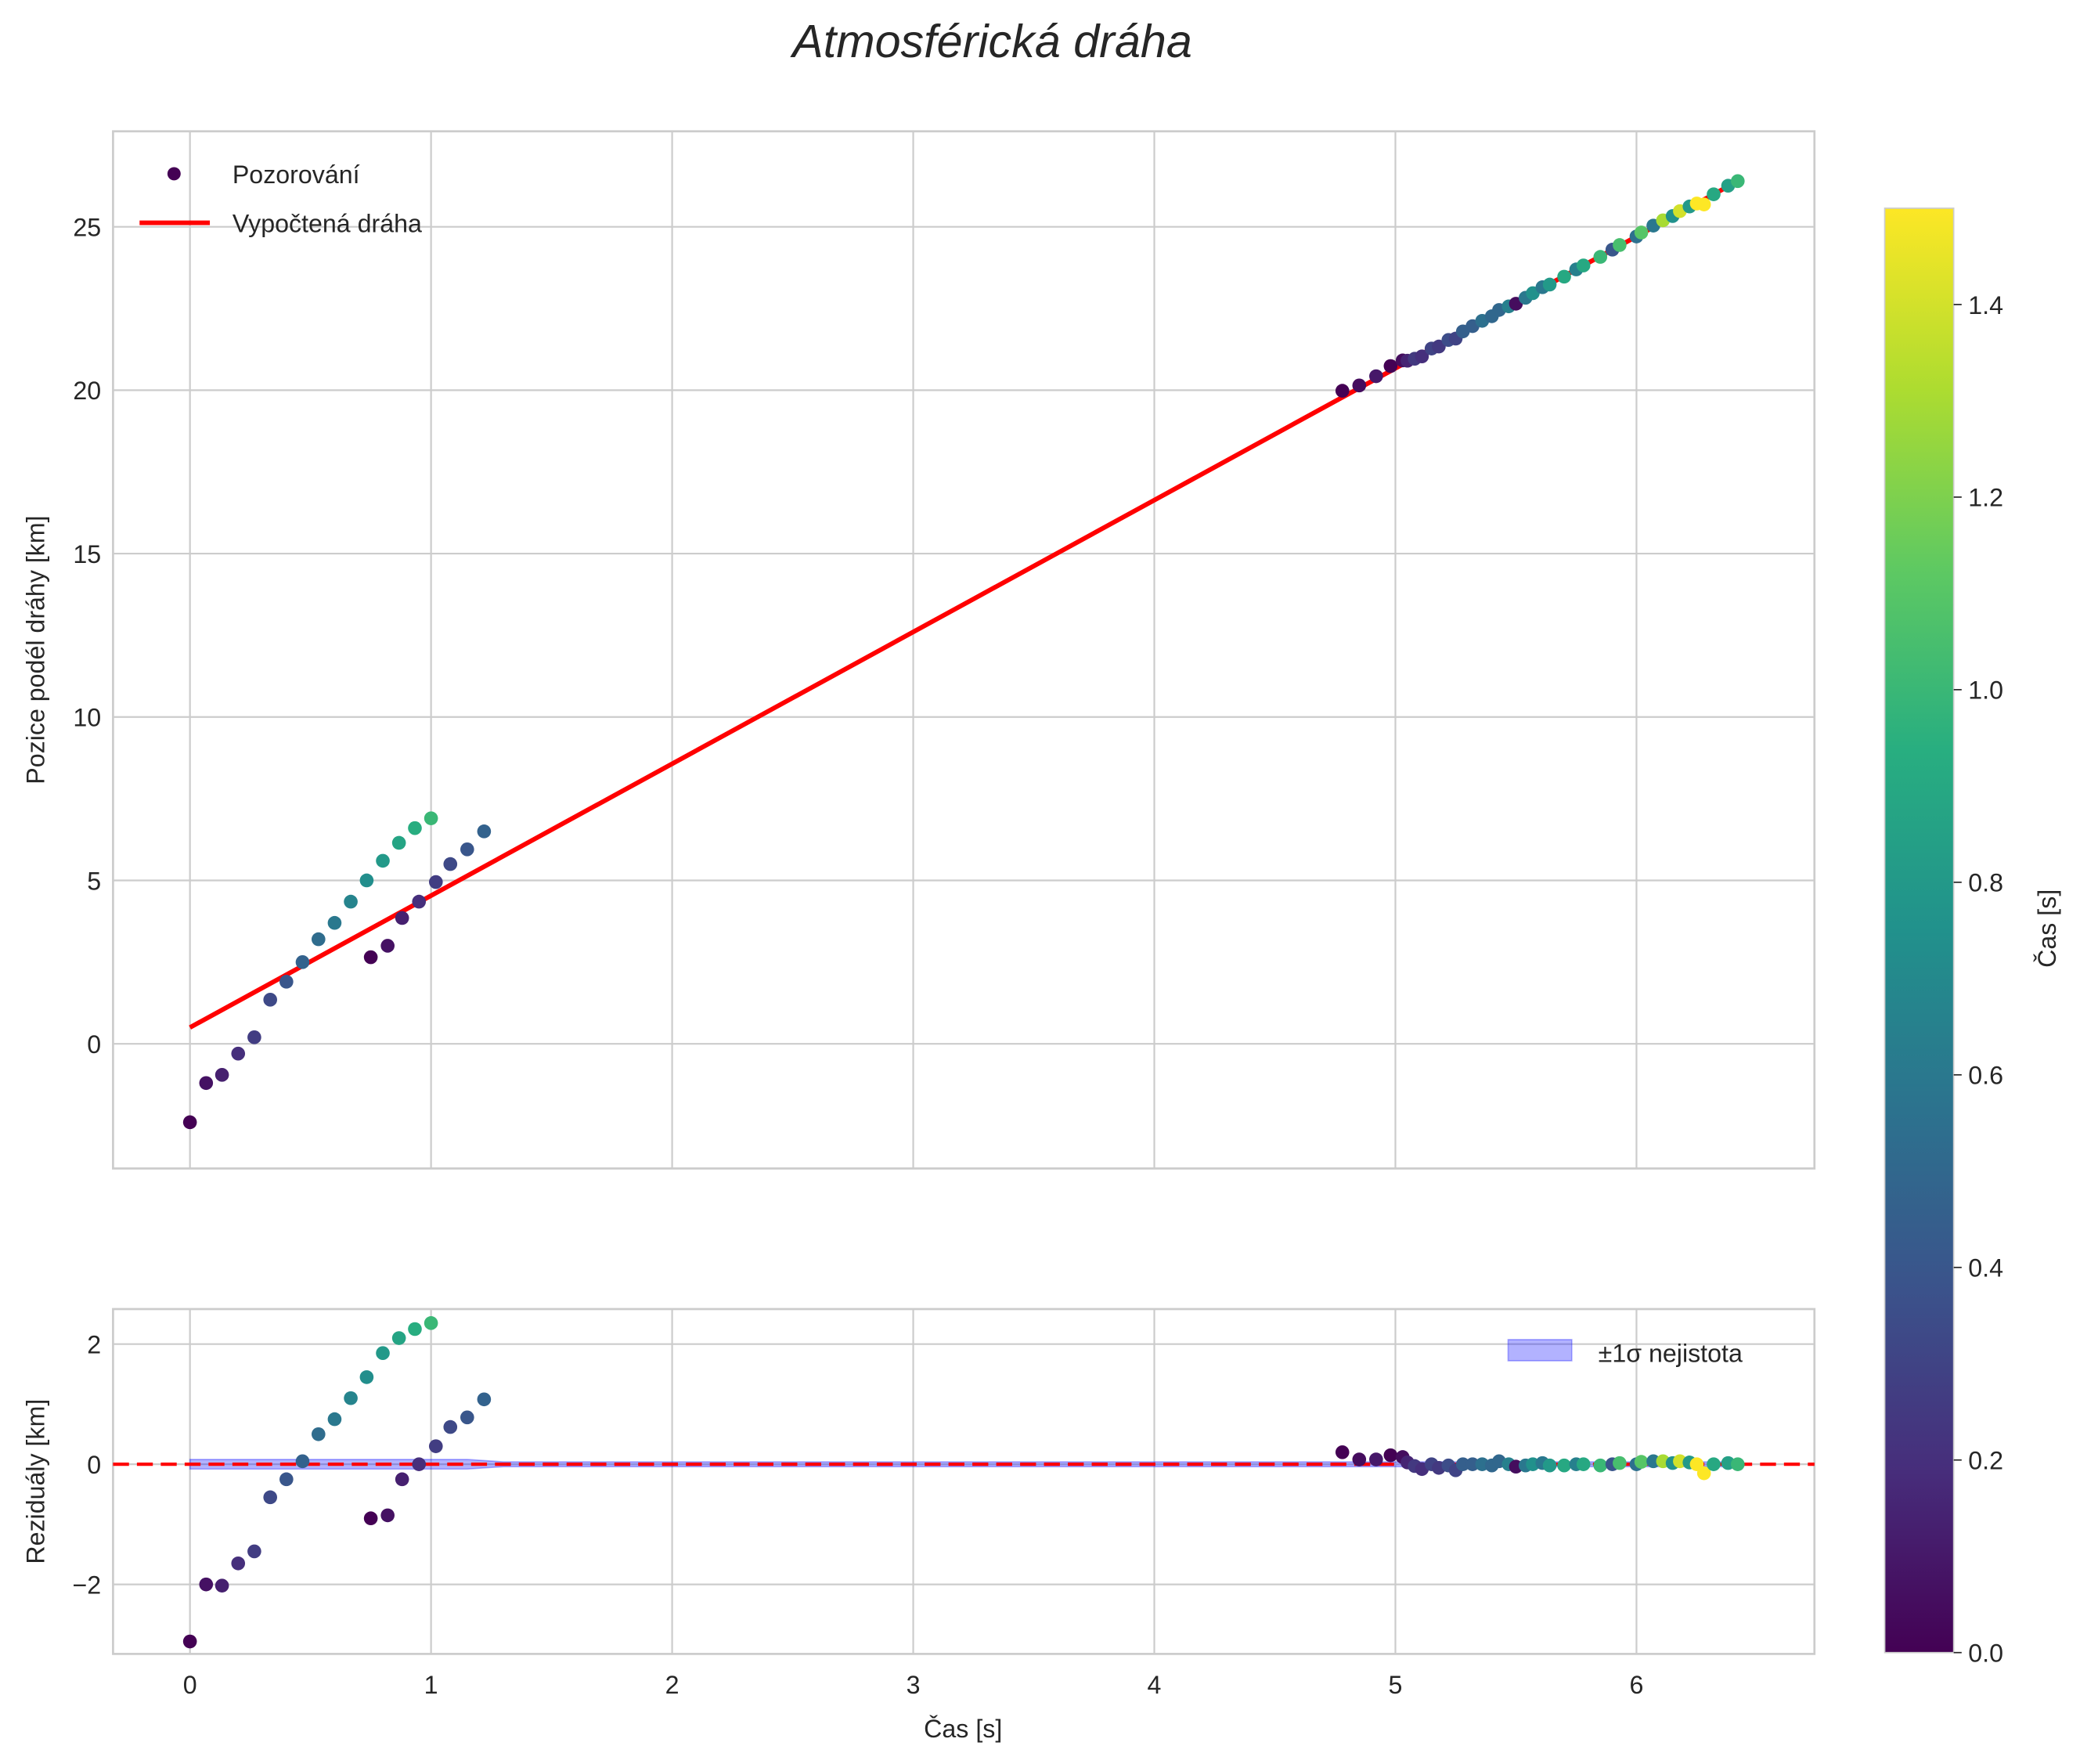 This screenshot has height=1764, width=2080. What do you see at coordinates (431, 1685) in the screenshot?
I see `x-tick-label: 1` at bounding box center [431, 1685].